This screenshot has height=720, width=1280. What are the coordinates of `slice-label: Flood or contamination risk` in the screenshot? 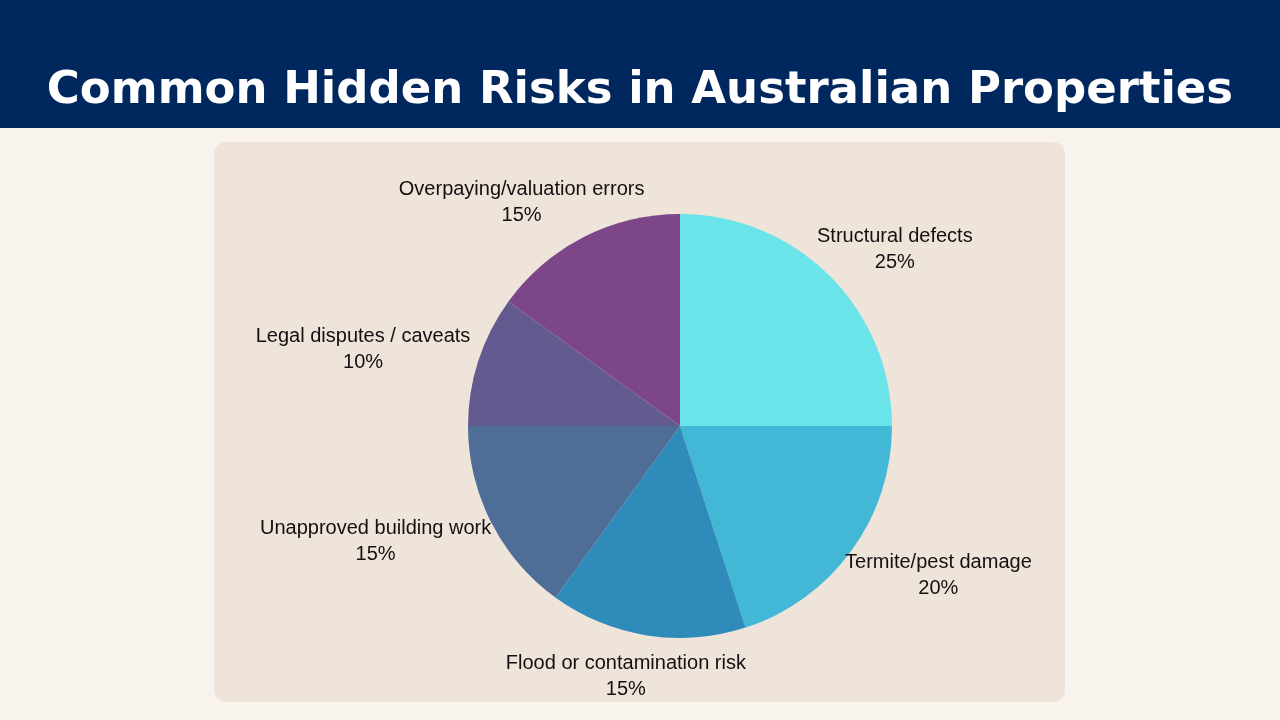 It's located at (626, 661).